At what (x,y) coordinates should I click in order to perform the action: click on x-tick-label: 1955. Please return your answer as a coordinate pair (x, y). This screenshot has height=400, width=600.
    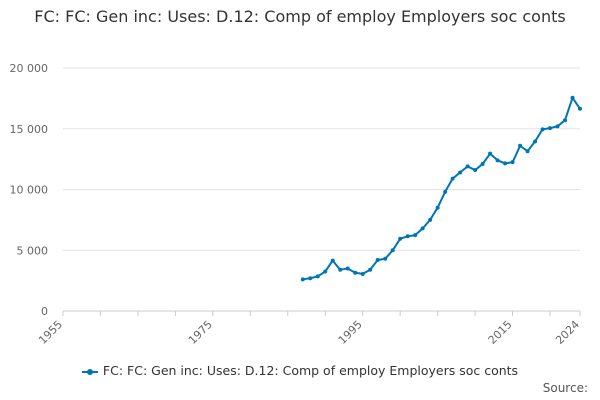
    Looking at the image, I should click on (50, 332).